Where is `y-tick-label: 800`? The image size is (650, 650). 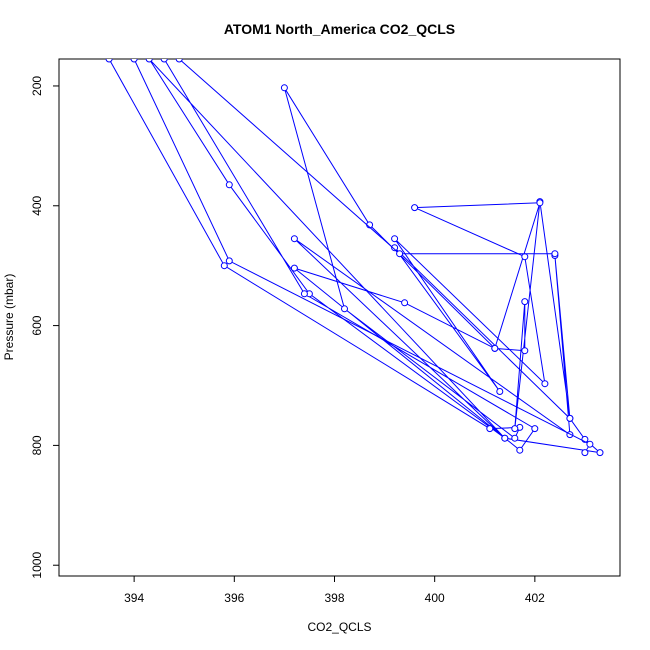
y-tick-label: 800 is located at coordinates (37, 445).